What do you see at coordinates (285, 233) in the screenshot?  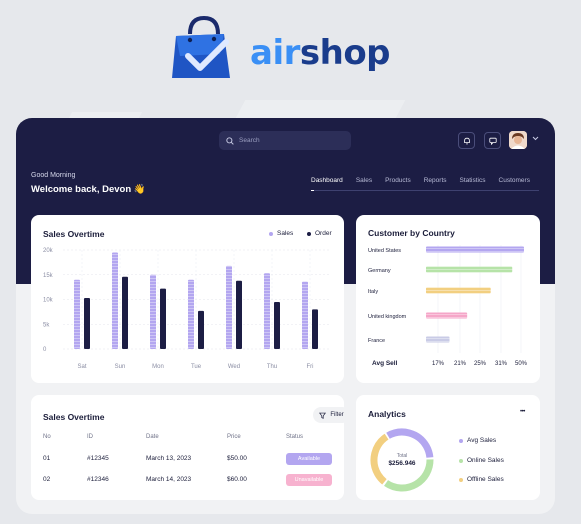 I see `legend-label: Sales` at bounding box center [285, 233].